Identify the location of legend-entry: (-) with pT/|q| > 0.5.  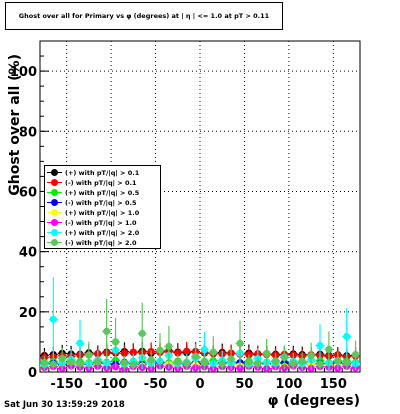
(102, 203).